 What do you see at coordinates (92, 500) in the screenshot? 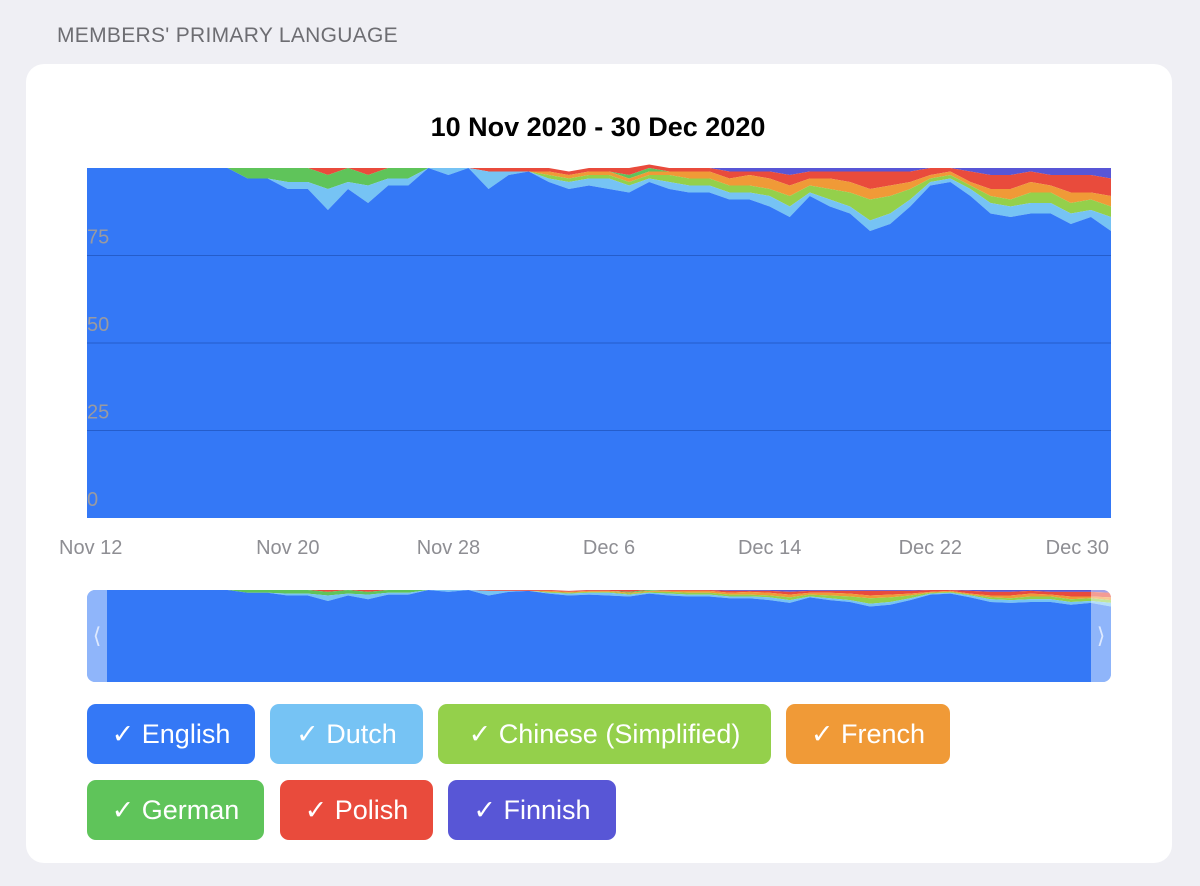
I see `y-tick-label: 0` at bounding box center [92, 500].